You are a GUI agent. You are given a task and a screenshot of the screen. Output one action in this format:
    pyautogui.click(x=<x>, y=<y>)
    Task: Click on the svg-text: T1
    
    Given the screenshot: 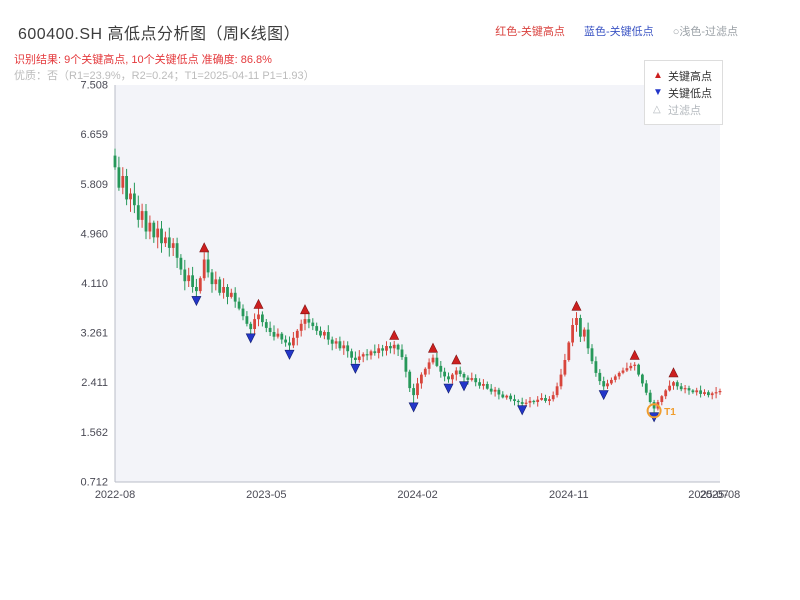 What is the action you would take?
    pyautogui.click(x=670, y=412)
    